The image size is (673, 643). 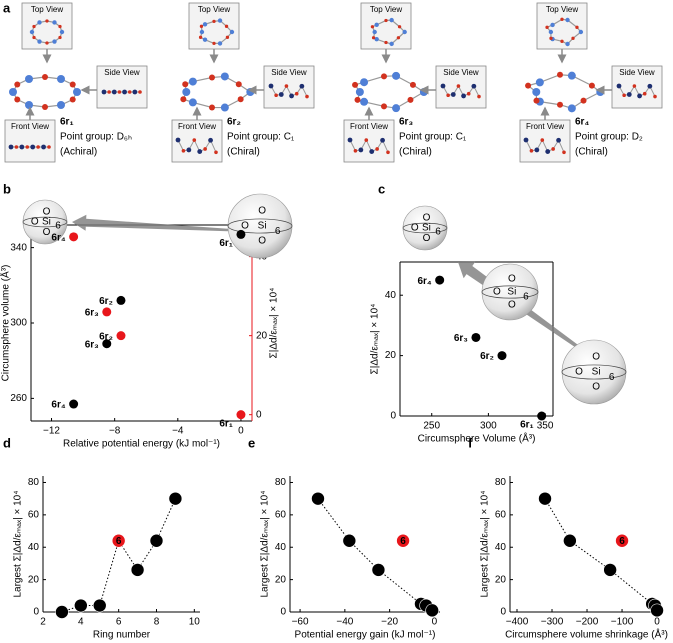 I want to click on trend-arrow, so click(x=150, y=223).